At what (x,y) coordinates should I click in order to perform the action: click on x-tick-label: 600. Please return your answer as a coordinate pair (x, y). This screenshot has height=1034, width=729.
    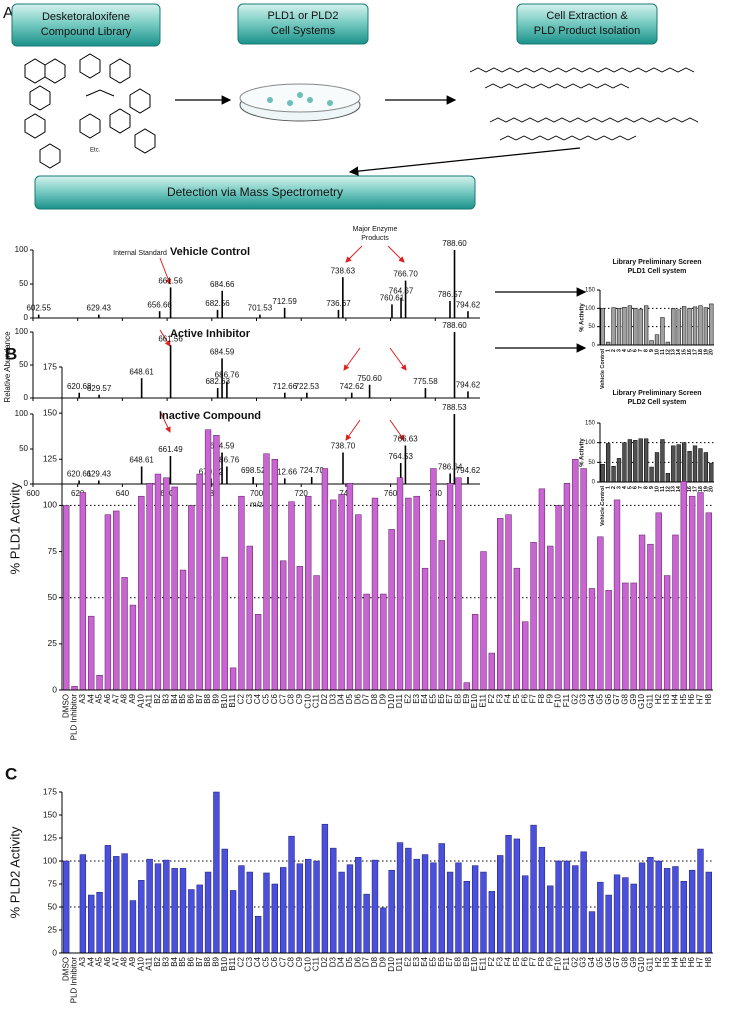
    Looking at the image, I should click on (33, 493).